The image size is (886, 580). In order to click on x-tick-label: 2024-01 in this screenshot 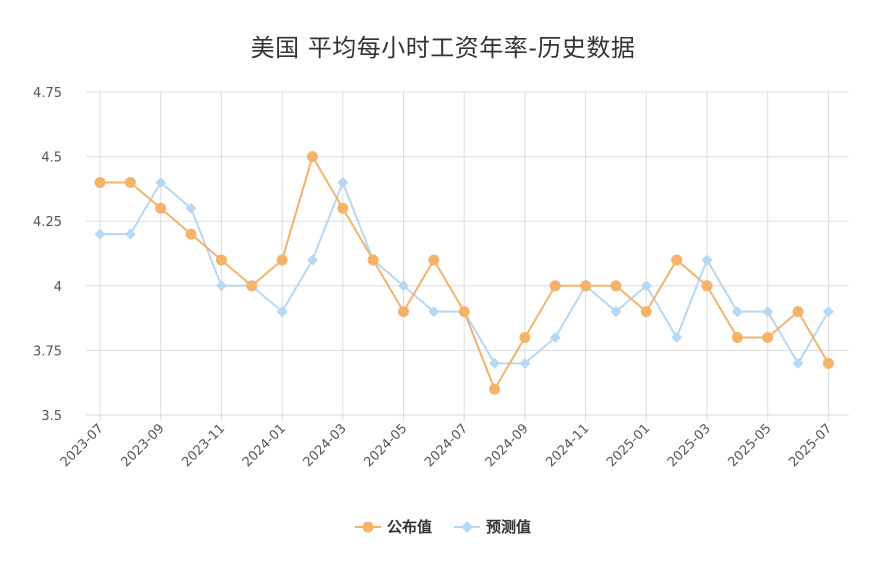, I will do `click(264, 445)`.